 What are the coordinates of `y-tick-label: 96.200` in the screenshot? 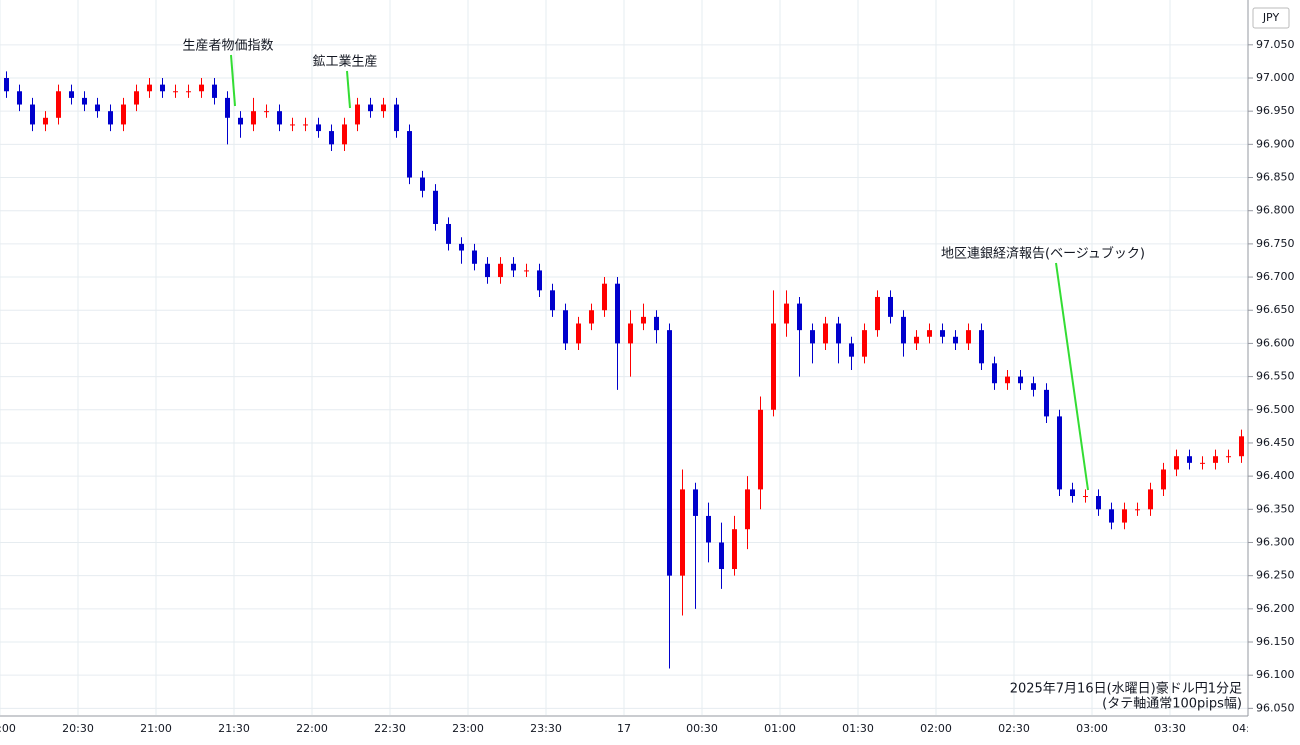 It's located at (1275, 608).